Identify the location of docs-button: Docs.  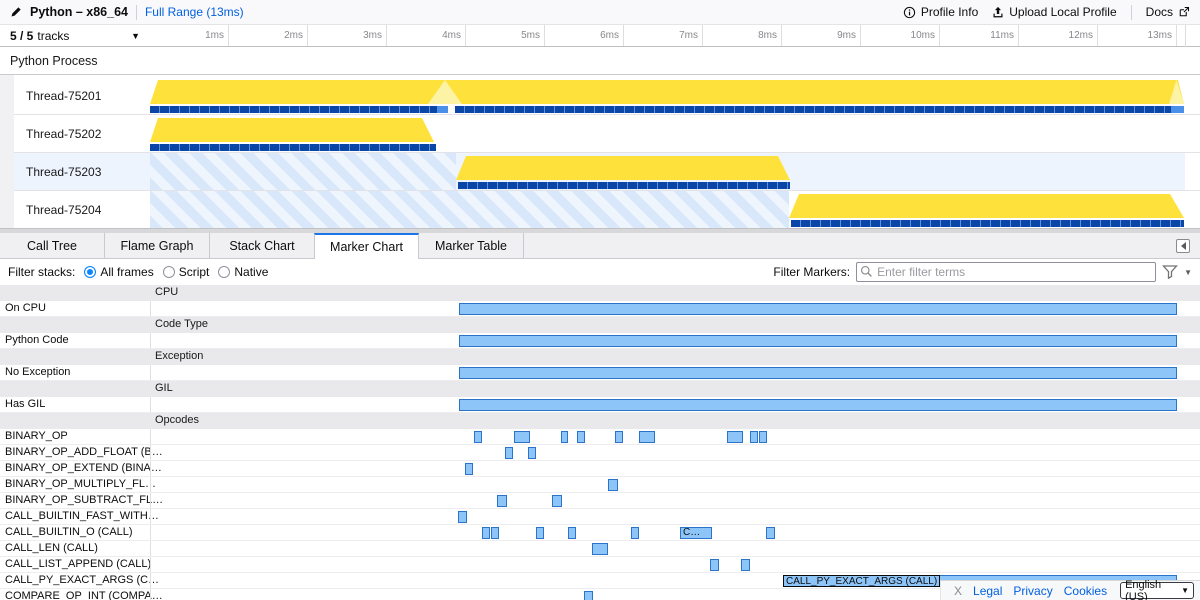
(1168, 12).